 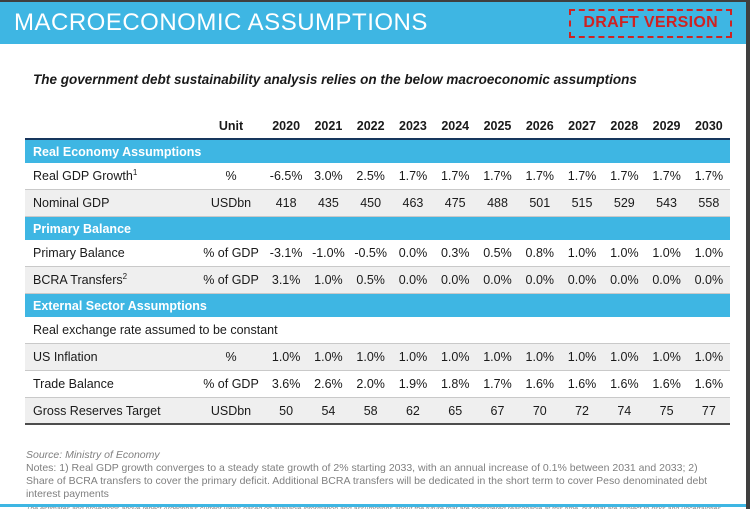 What do you see at coordinates (624, 203) in the screenshot?
I see `value-cell: 529` at bounding box center [624, 203].